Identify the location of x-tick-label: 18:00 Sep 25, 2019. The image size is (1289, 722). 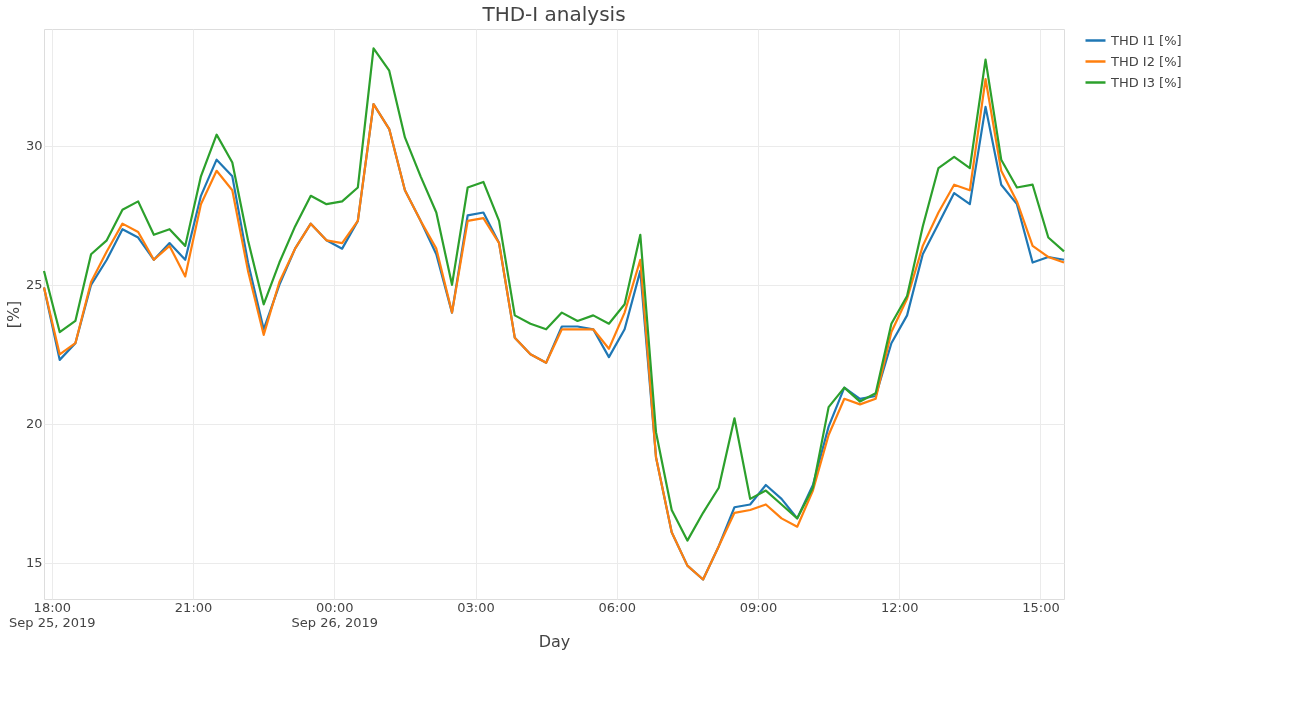
(52, 614).